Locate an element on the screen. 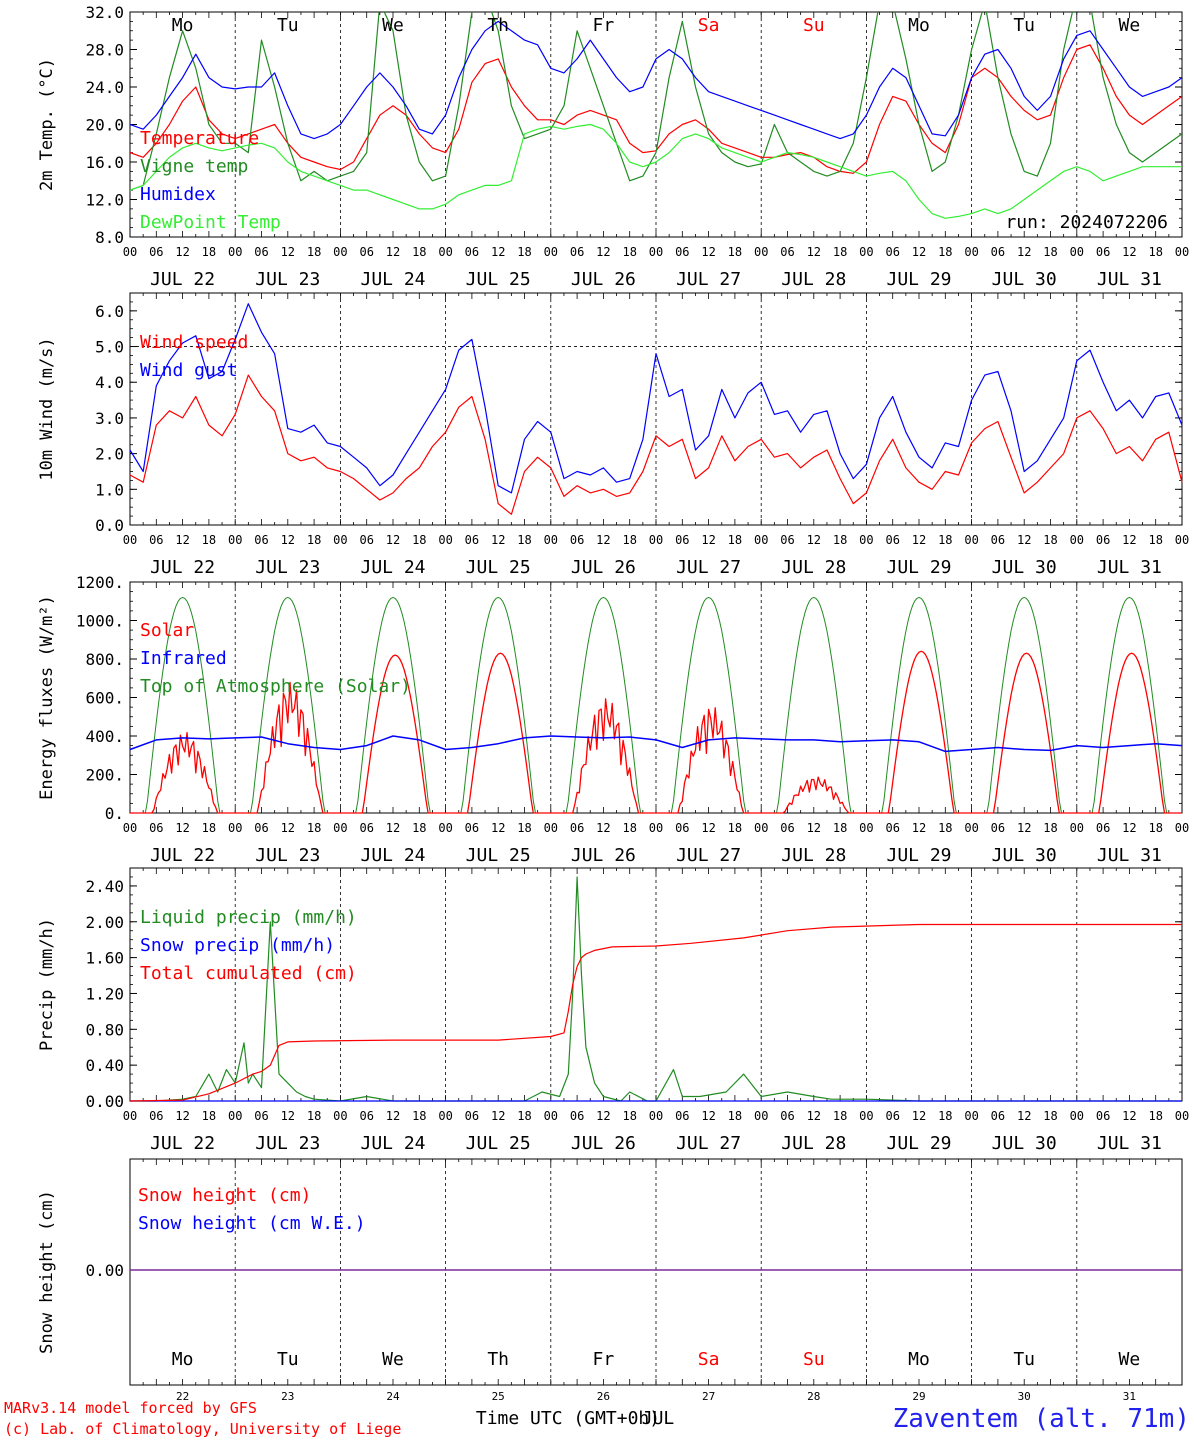  legend-entry: Humidex is located at coordinates (178, 194).